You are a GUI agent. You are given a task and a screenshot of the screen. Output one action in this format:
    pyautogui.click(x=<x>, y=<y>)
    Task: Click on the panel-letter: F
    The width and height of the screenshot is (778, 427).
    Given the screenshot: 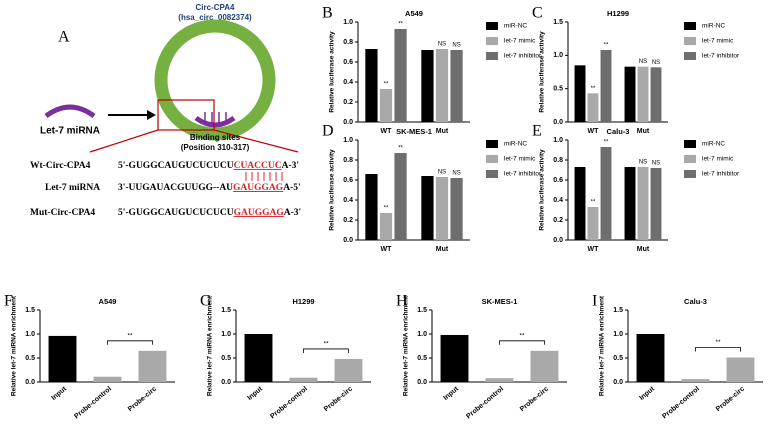 What is the action you would take?
    pyautogui.click(x=8, y=301)
    